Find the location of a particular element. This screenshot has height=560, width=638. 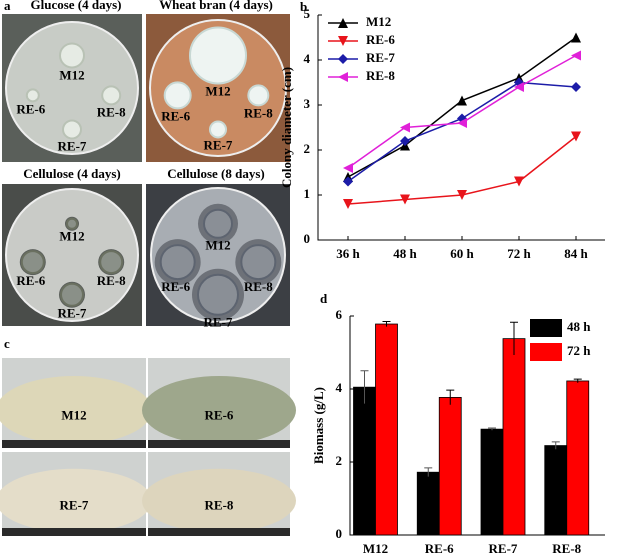

x-tick-label: M12 is located at coordinates (375, 548).